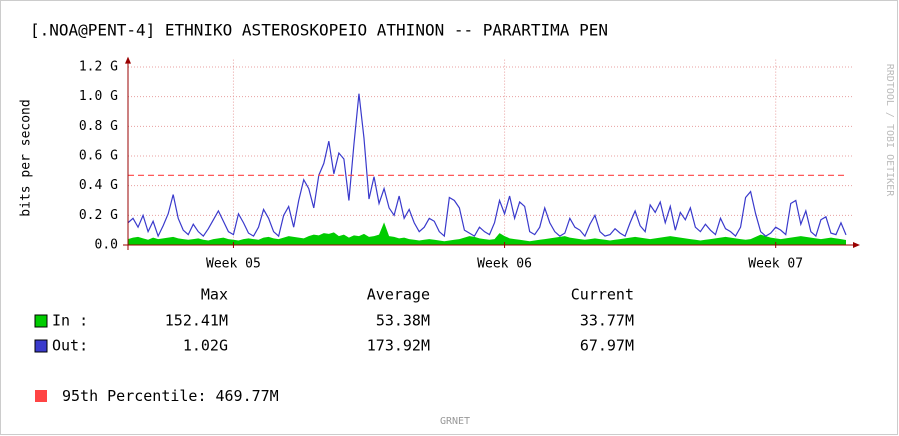 This screenshot has width=899, height=436. I want to click on legend-label: Out:, so click(70, 346).